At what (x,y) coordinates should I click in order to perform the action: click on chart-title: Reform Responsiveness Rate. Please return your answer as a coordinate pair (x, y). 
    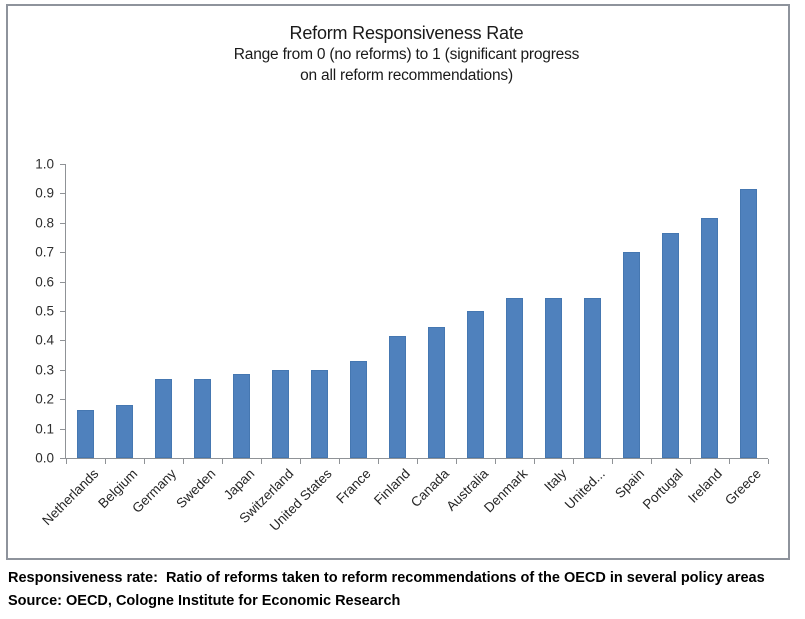
    Looking at the image, I should click on (406, 33).